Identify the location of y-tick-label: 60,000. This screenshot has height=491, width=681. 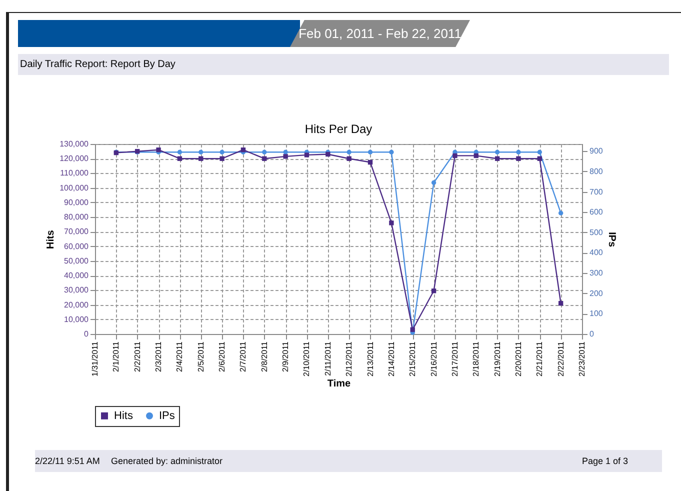
(77, 246).